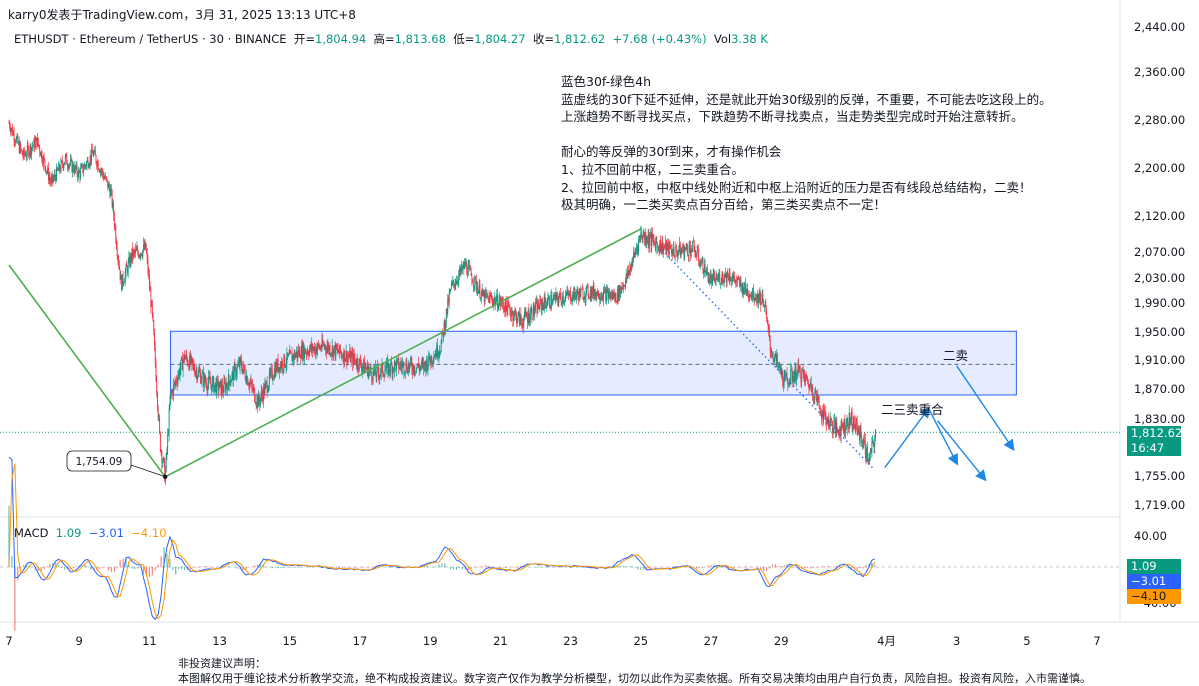  What do you see at coordinates (1159, 278) in the screenshot?
I see `price-tick-label: 2,030.00` at bounding box center [1159, 278].